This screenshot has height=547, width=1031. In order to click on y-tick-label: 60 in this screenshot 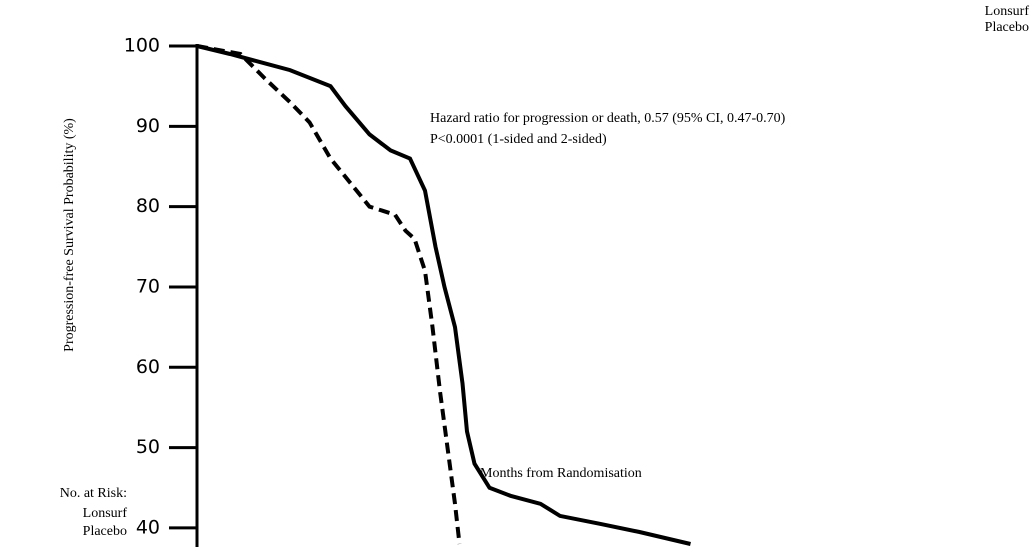, I will do `click(148, 367)`.